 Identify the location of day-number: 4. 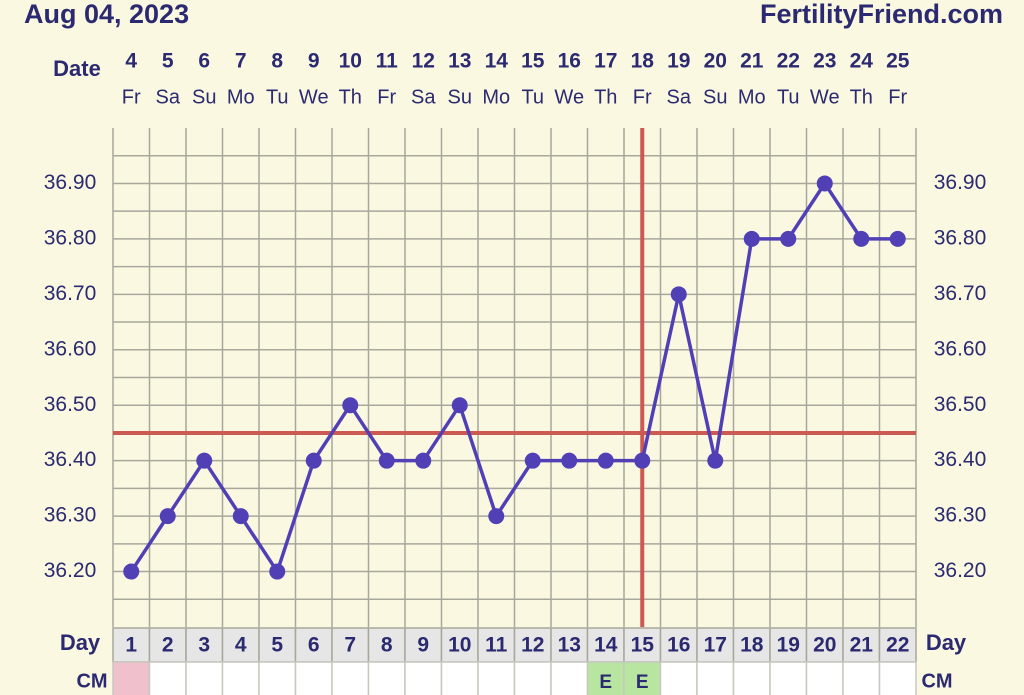
(241, 645).